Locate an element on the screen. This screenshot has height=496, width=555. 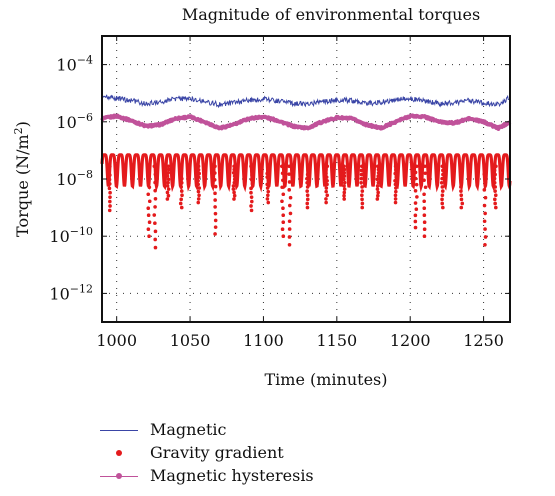
magnetic-hysteresis-line is located at coordinates (306, 122).